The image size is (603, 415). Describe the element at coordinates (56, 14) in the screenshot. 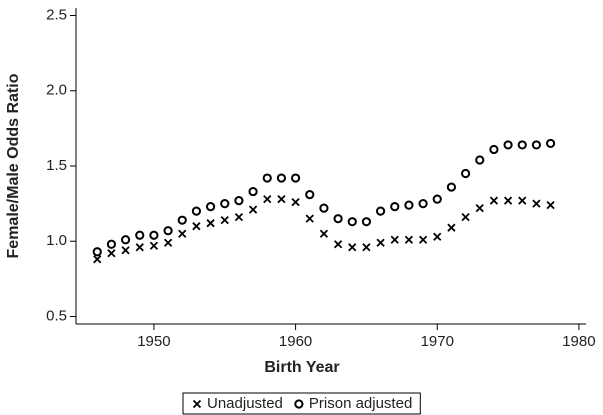

I see `y-tick-label: 2.5` at that location.